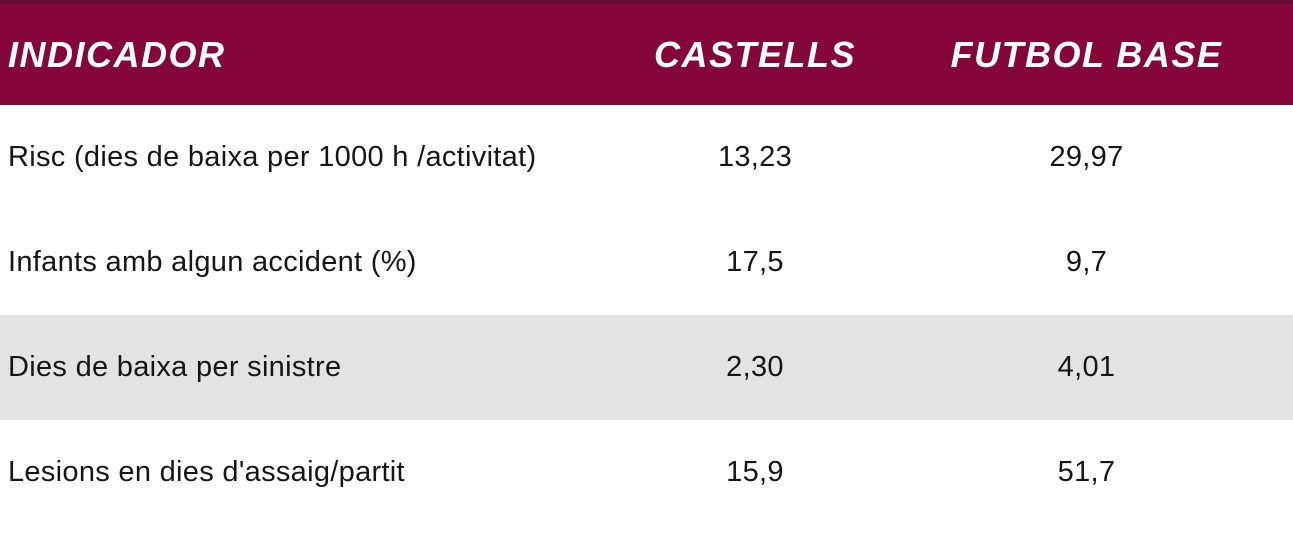  I want to click on column-header-castells: CASTELLS, so click(754, 54).